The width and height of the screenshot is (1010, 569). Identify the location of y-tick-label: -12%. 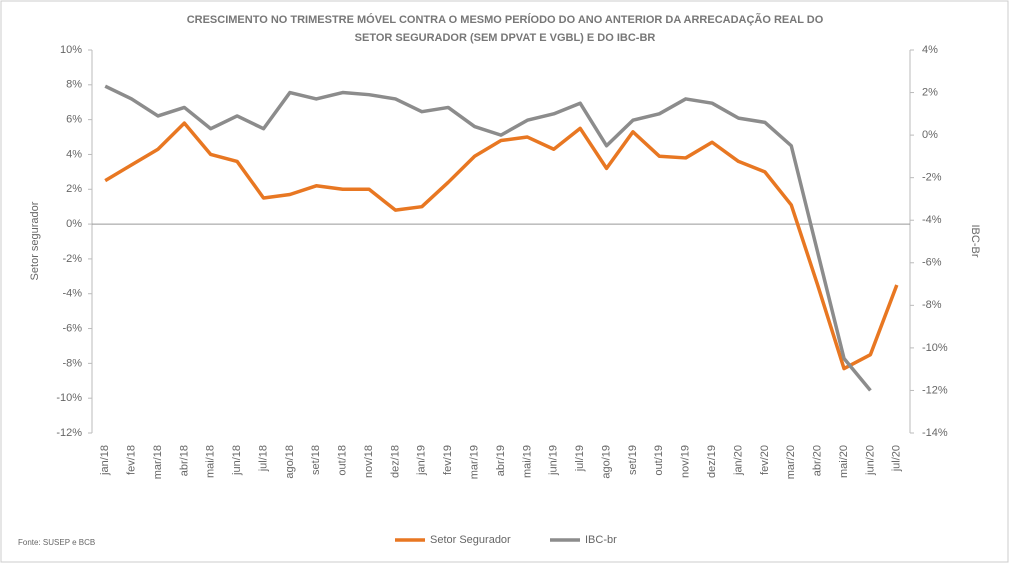
(69, 433).